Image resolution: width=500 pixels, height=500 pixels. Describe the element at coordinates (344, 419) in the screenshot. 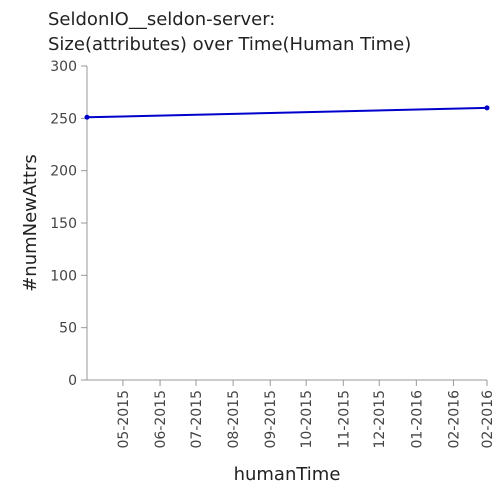

I see `x-tick-label: 11-2015` at that location.